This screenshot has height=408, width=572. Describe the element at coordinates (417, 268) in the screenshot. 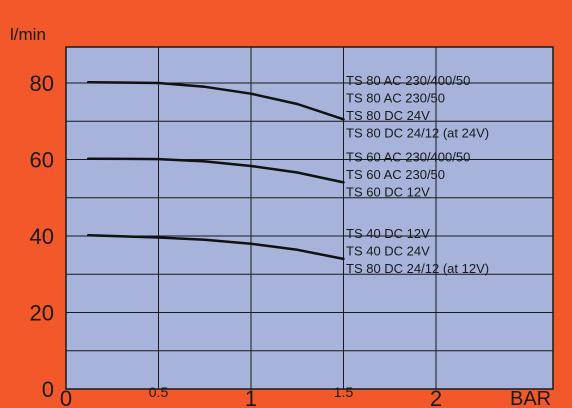

I see `series-label: TS 80 DC 24/12 (at 12V)` at that location.